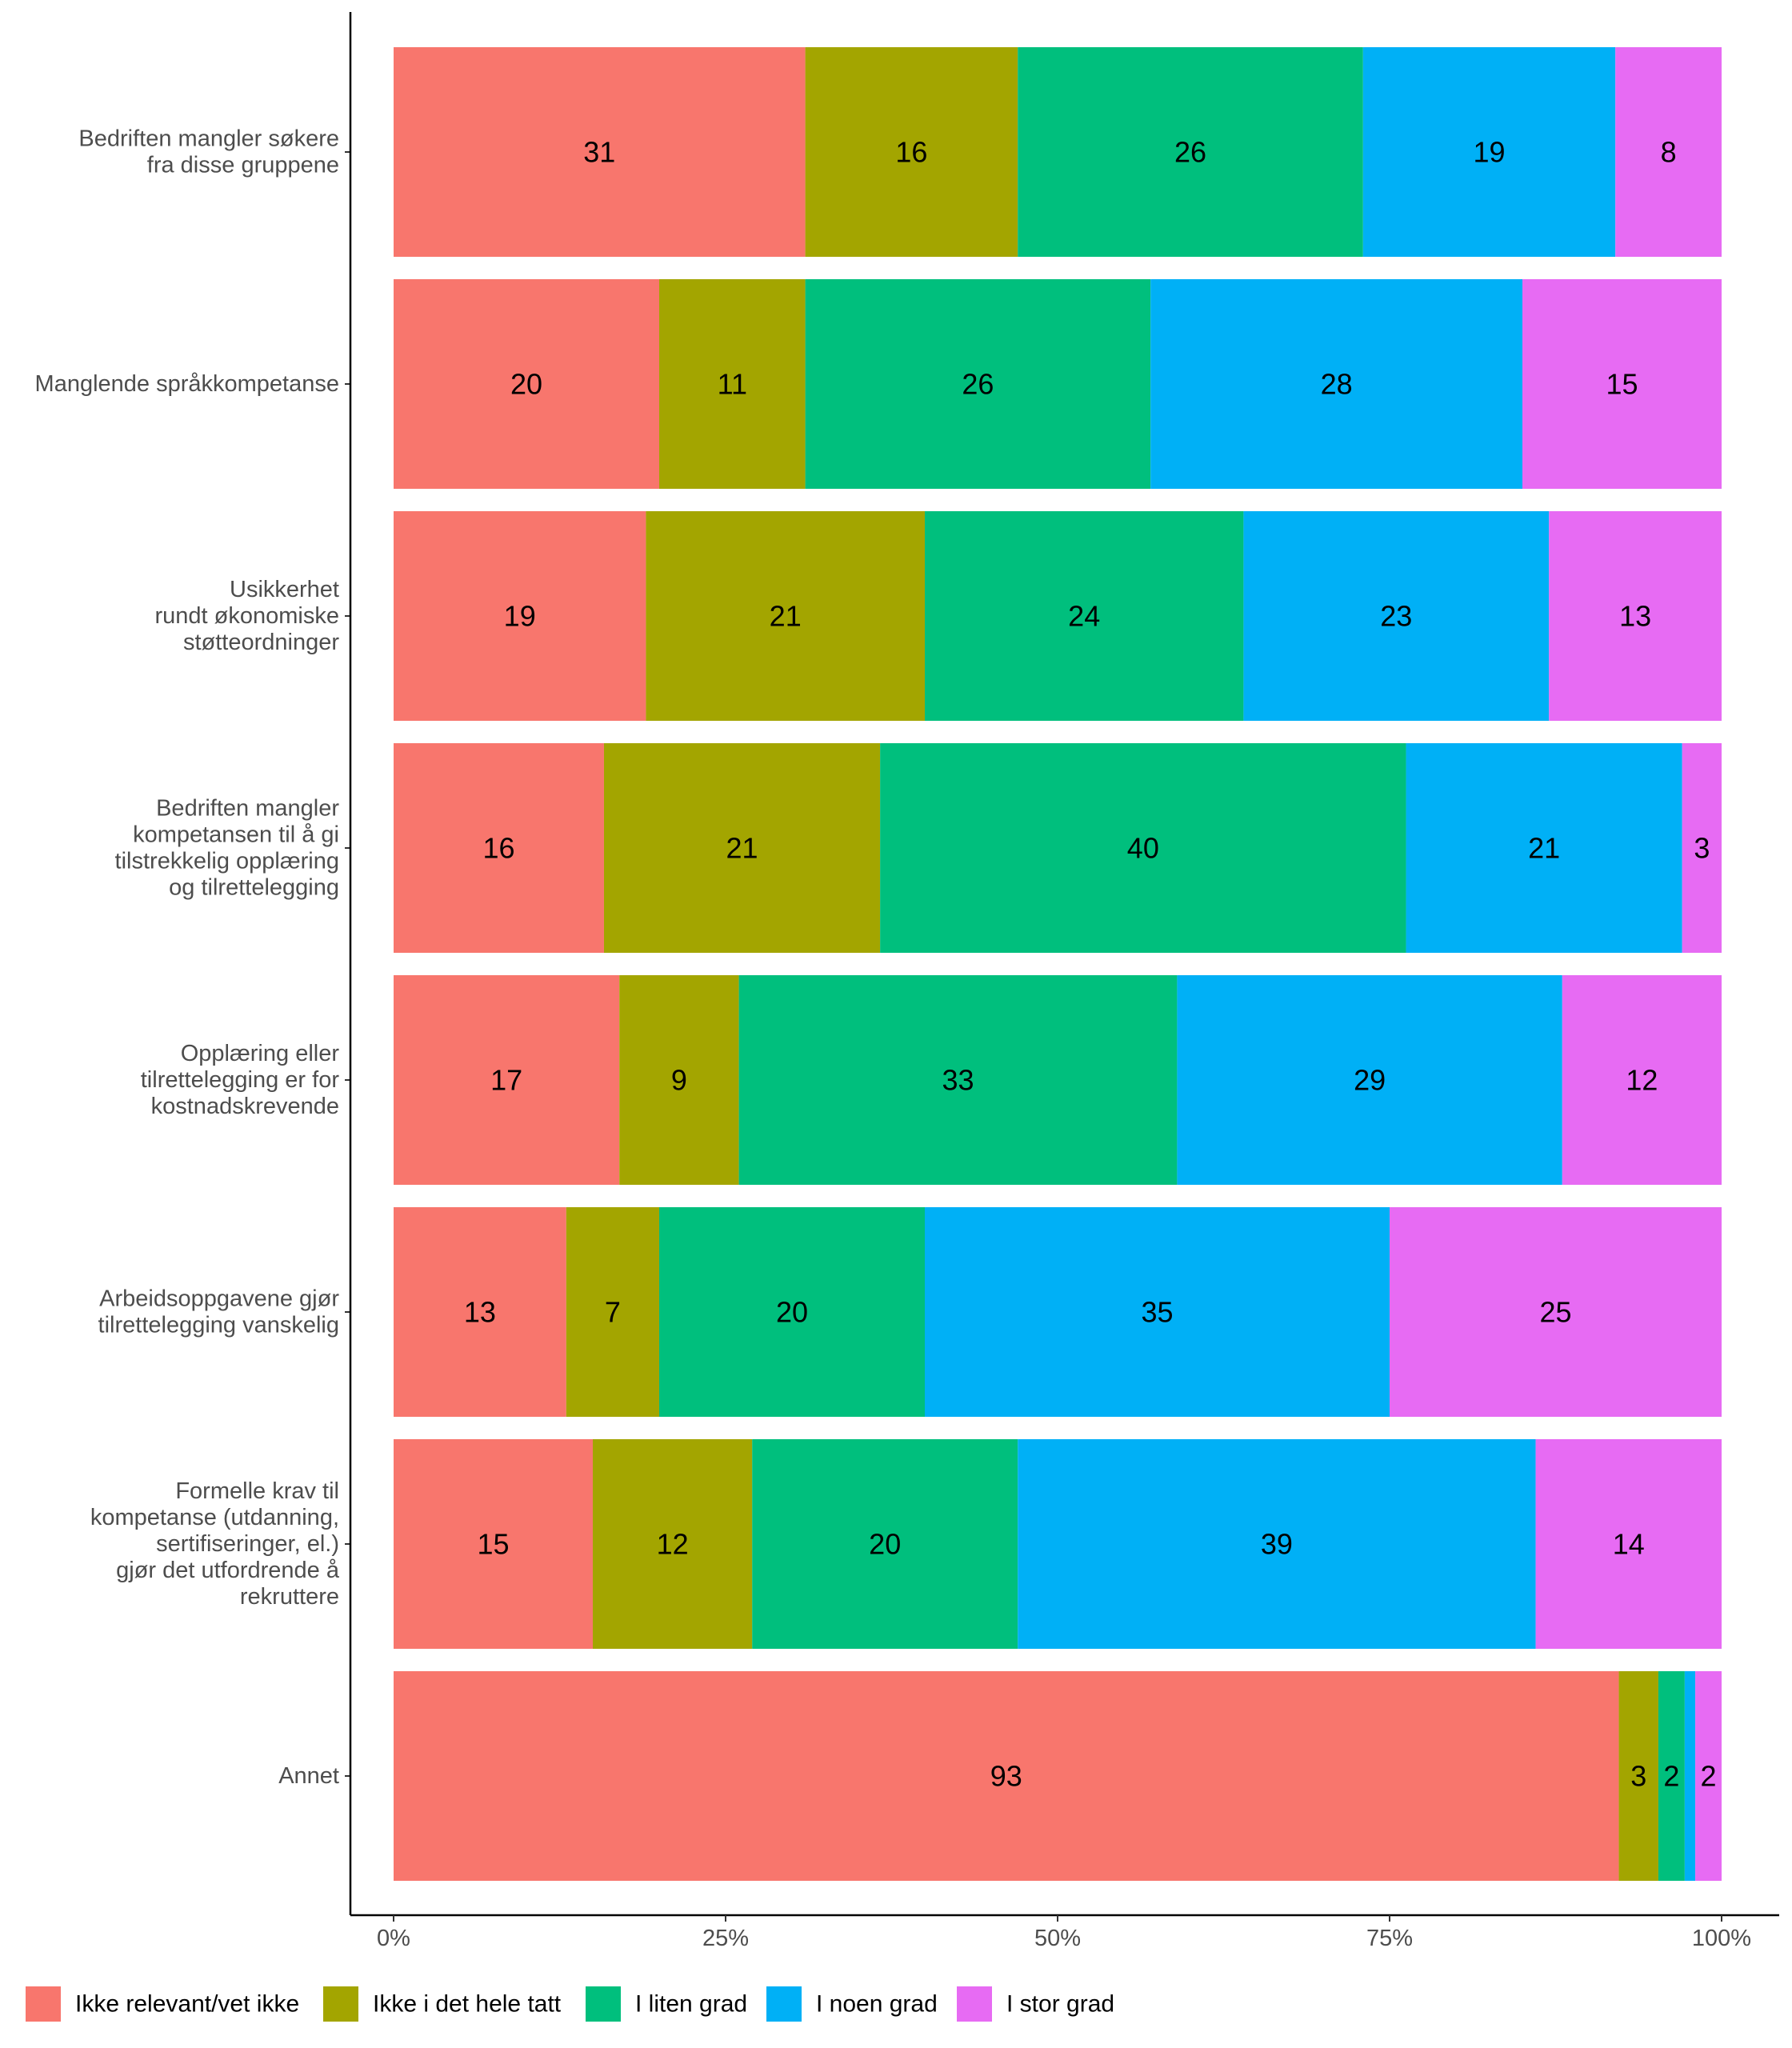 Image resolution: width=1792 pixels, height=2048 pixels. I want to click on legend-label: I liten grad, so click(691, 2004).